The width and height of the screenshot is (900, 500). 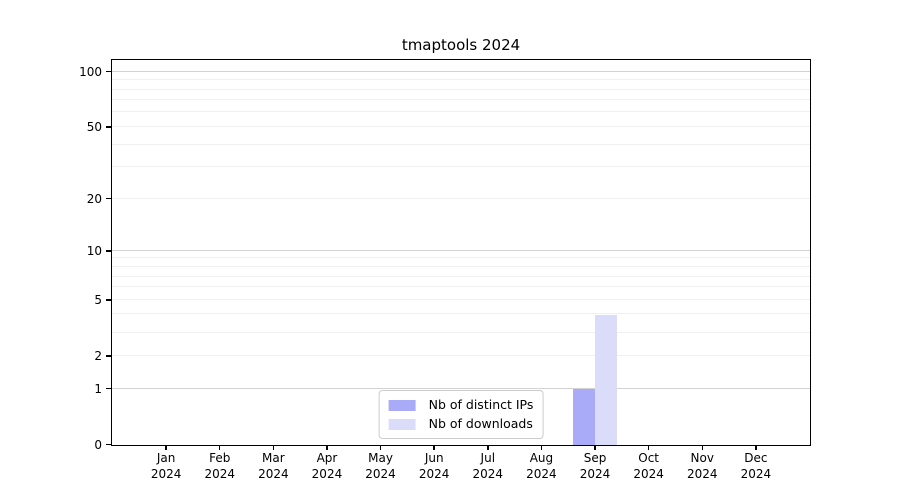 I want to click on y-tick-label: 20, so click(x=94, y=198).